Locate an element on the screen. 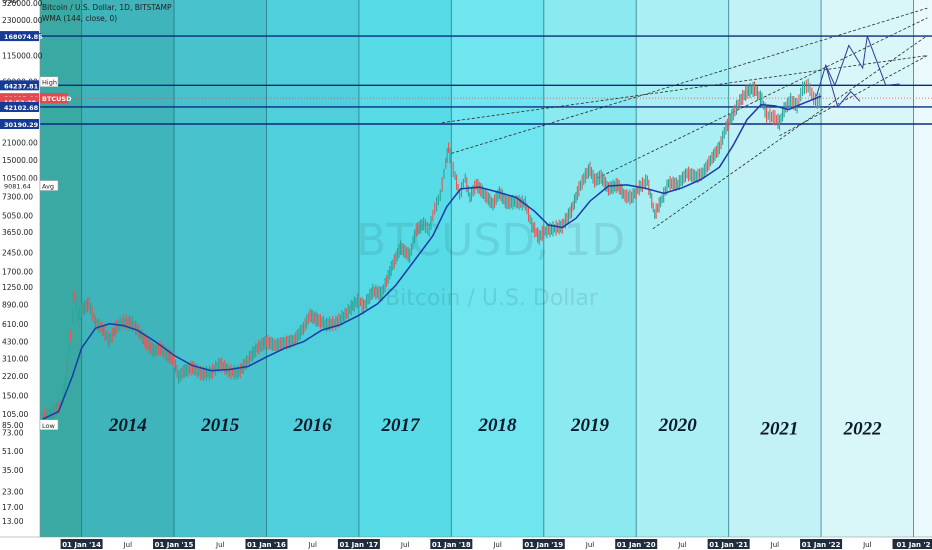 This screenshot has width=932, height=550. price-tag-text: 9081.64 is located at coordinates (17, 187).